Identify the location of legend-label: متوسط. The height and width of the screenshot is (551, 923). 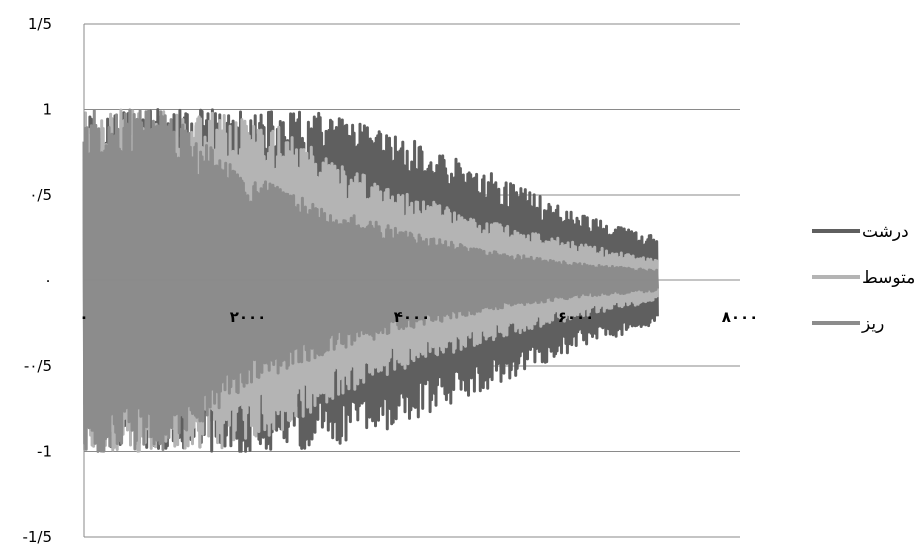
(888, 278).